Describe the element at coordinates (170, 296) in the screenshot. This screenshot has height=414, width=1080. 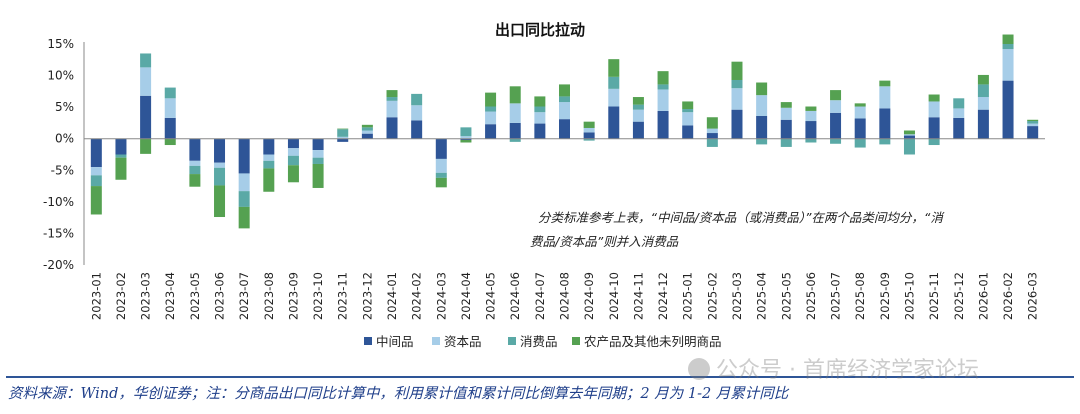
I see `x-tick-label: 2023-04` at that location.